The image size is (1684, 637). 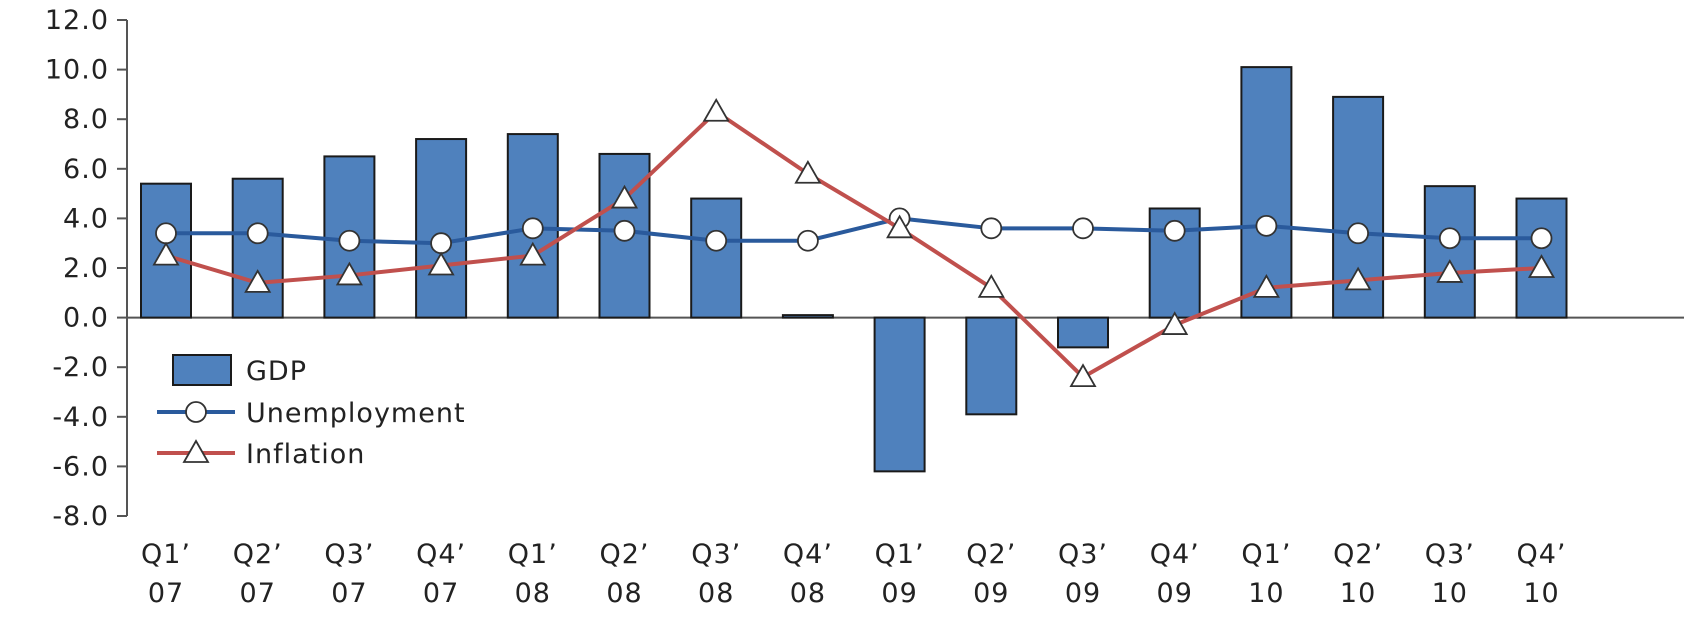 What do you see at coordinates (77, 20) in the screenshot?
I see `y-tick-label: 12.0` at bounding box center [77, 20].